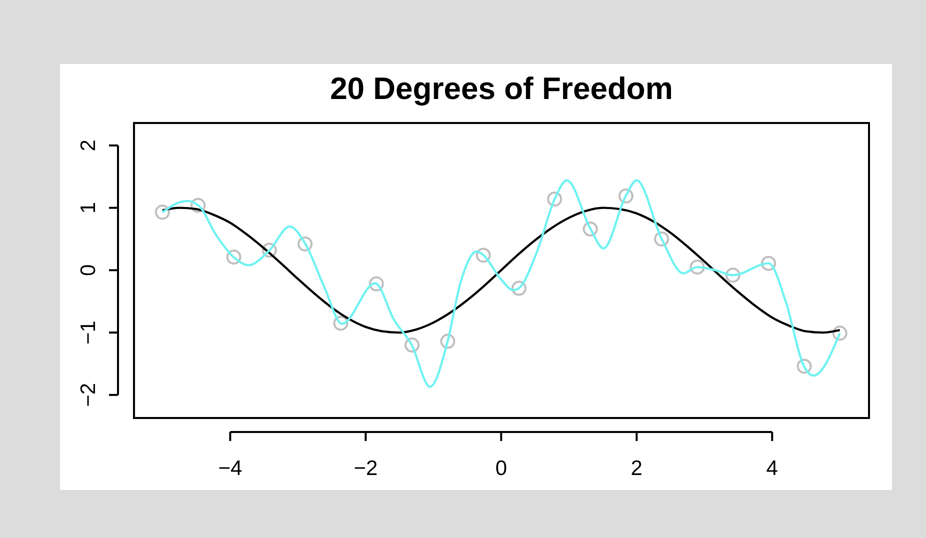 The width and height of the screenshot is (926, 538). I want to click on chart-title: 20 Degrees of Freedom, so click(501, 88).